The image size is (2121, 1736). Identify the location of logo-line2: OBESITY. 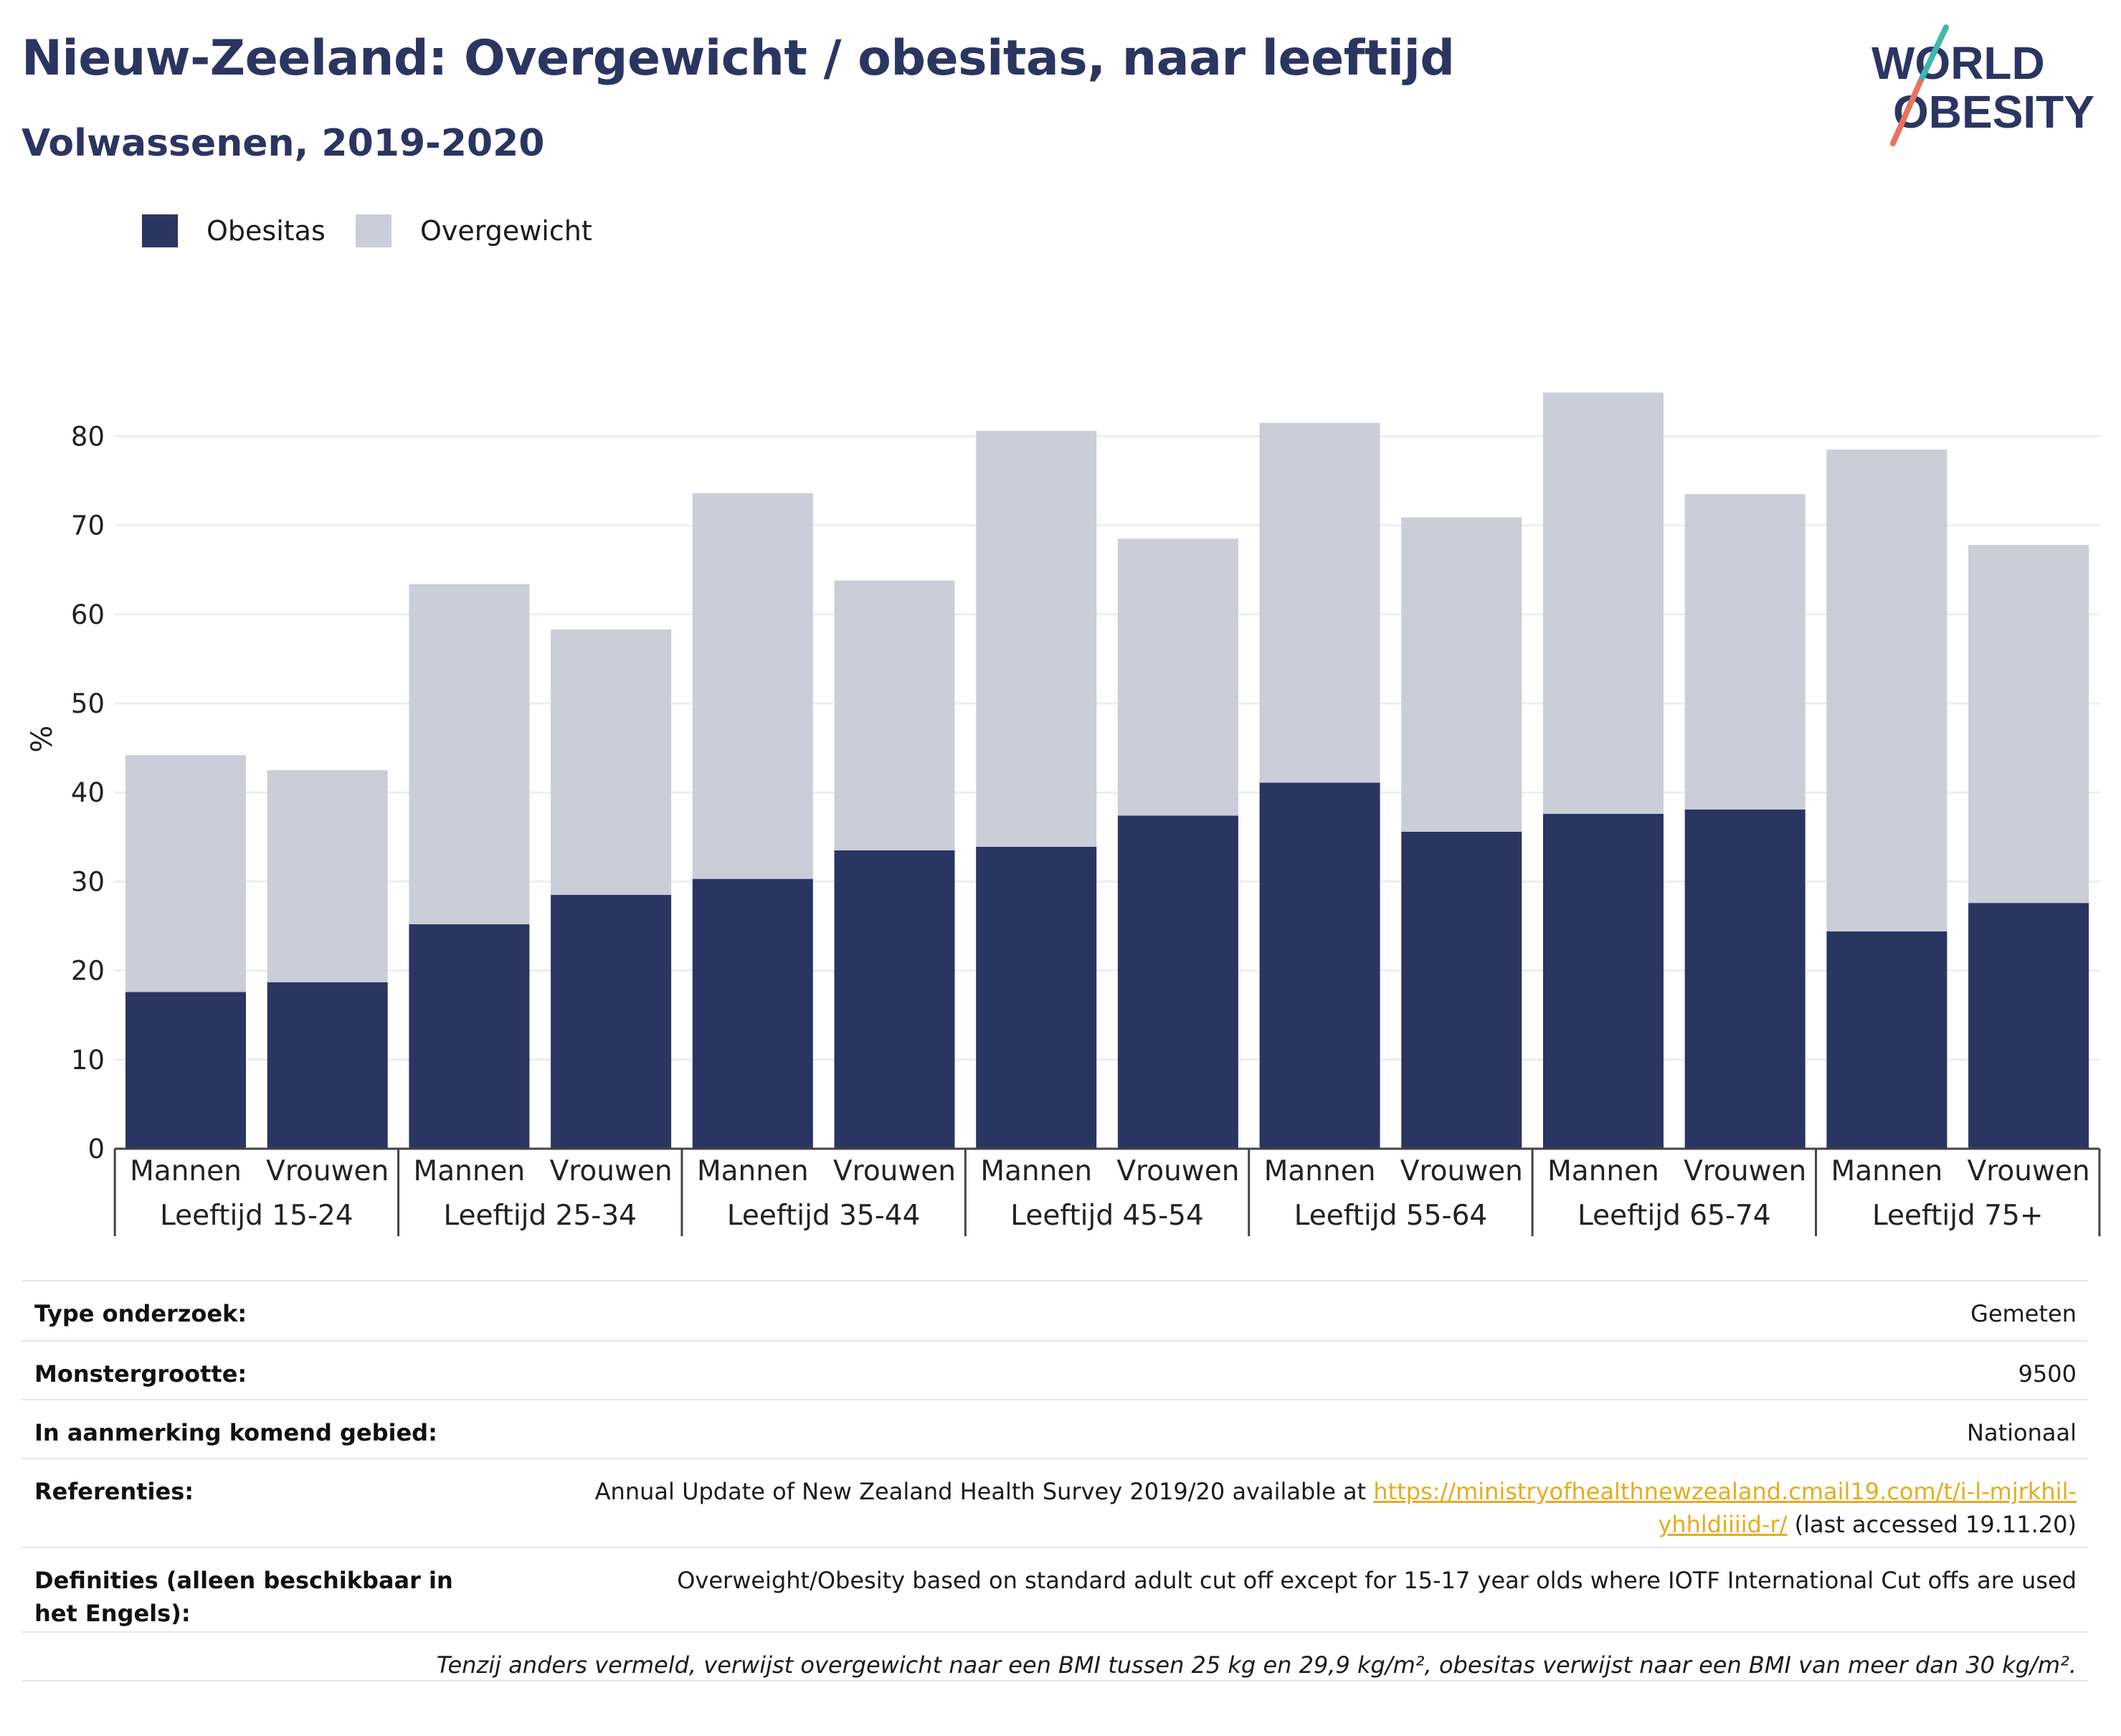
(1993, 112).